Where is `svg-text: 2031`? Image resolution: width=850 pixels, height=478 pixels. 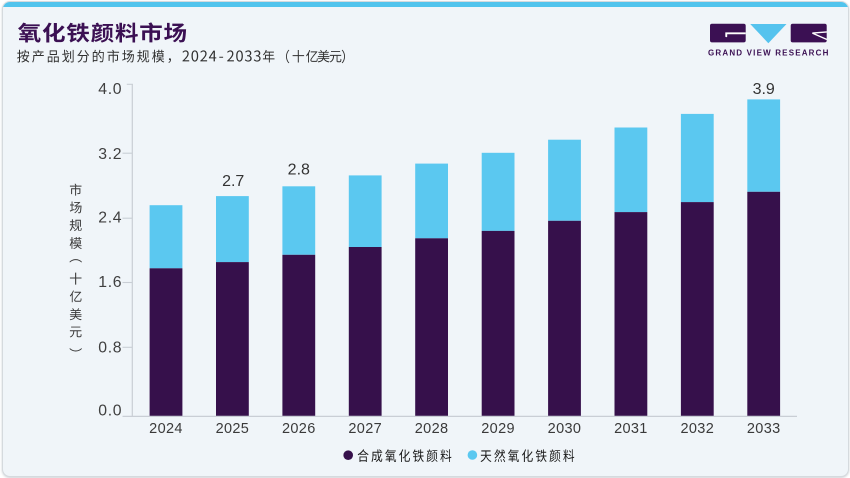 svg-text: 2031 is located at coordinates (631, 429).